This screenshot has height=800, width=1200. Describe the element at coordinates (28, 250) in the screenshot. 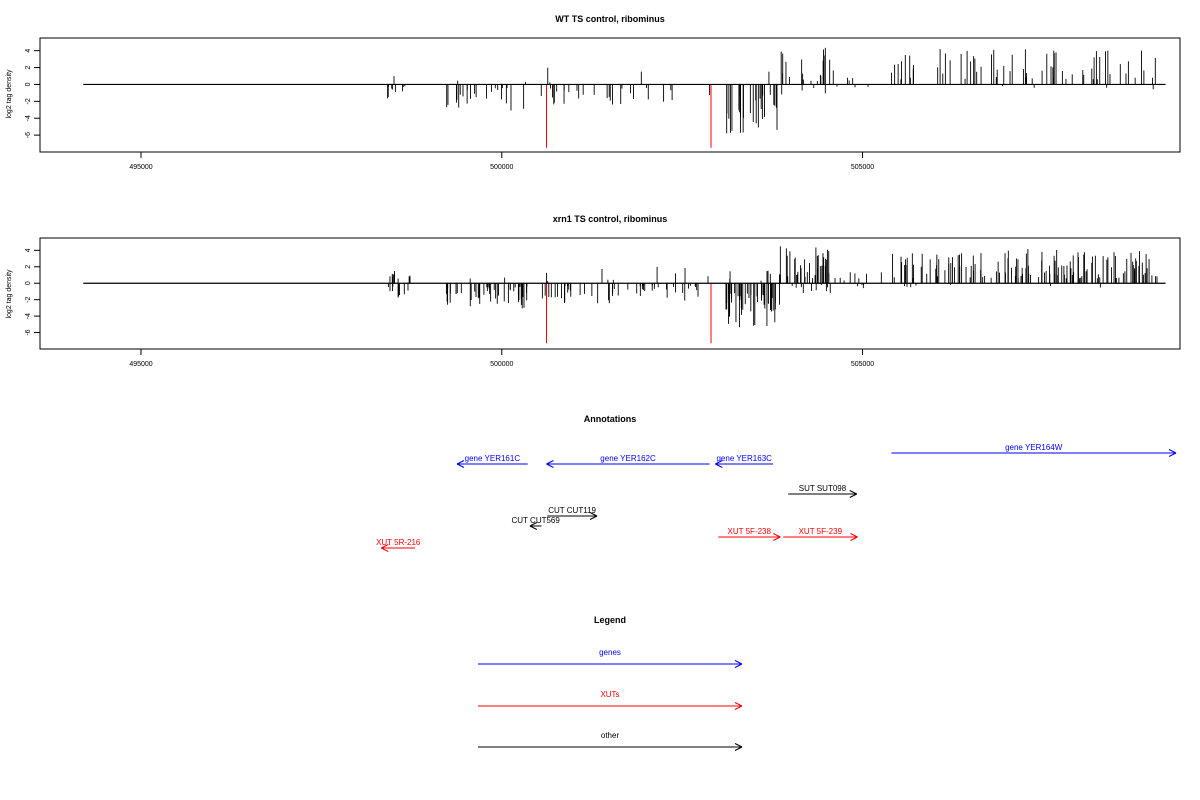

I see `xrn1-track-y-tick-label: 4` at that location.